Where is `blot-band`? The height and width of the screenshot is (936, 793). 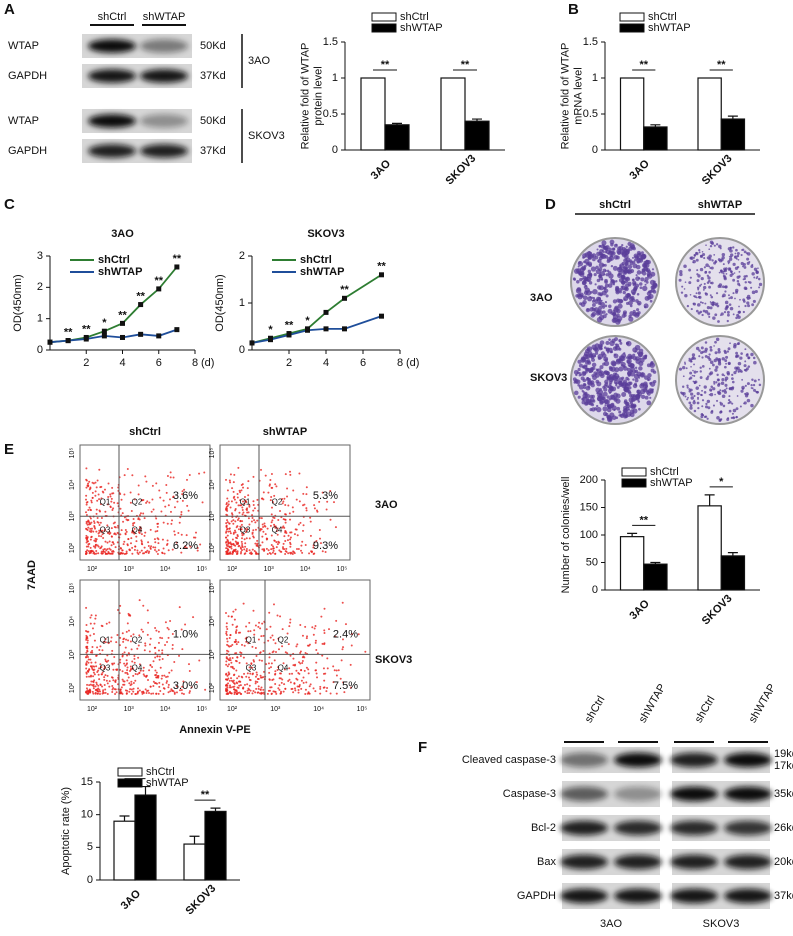 blot-band is located at coordinates (638, 760).